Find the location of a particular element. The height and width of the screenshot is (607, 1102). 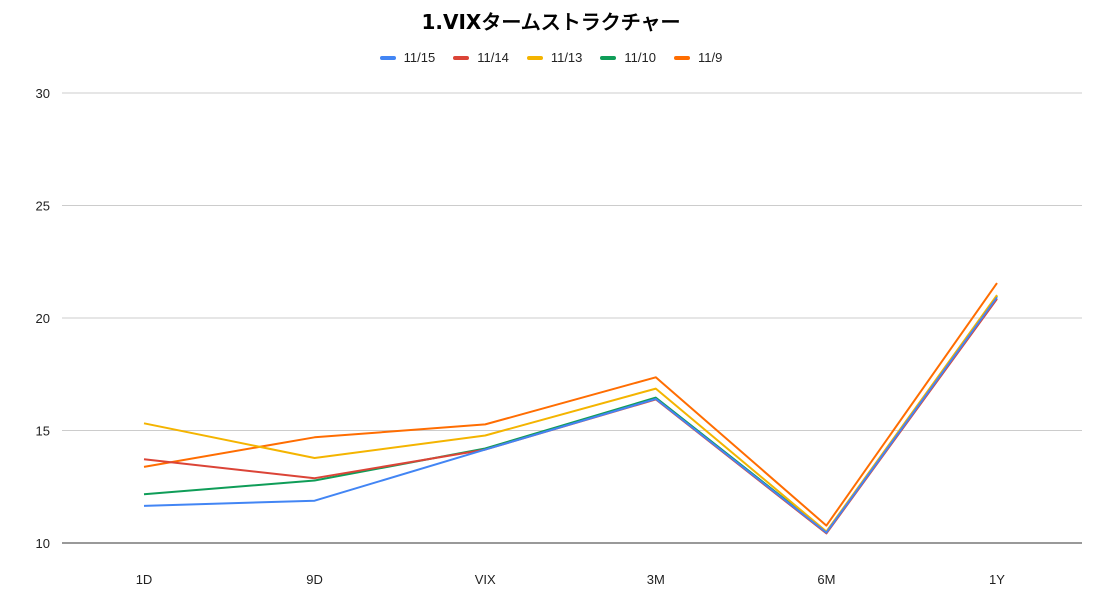

x-tick-label: 3M is located at coordinates (656, 579).